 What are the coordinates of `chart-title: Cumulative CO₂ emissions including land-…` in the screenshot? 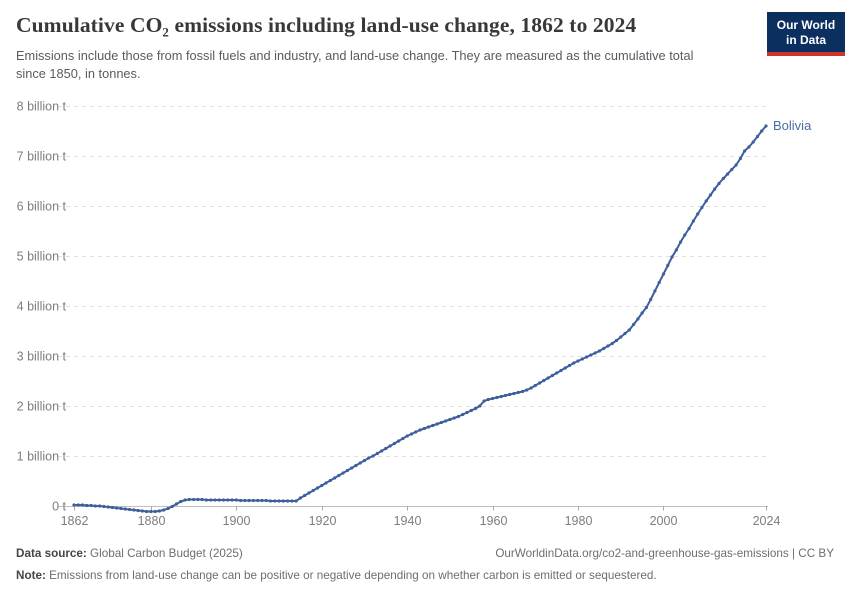 It's located at (326, 25).